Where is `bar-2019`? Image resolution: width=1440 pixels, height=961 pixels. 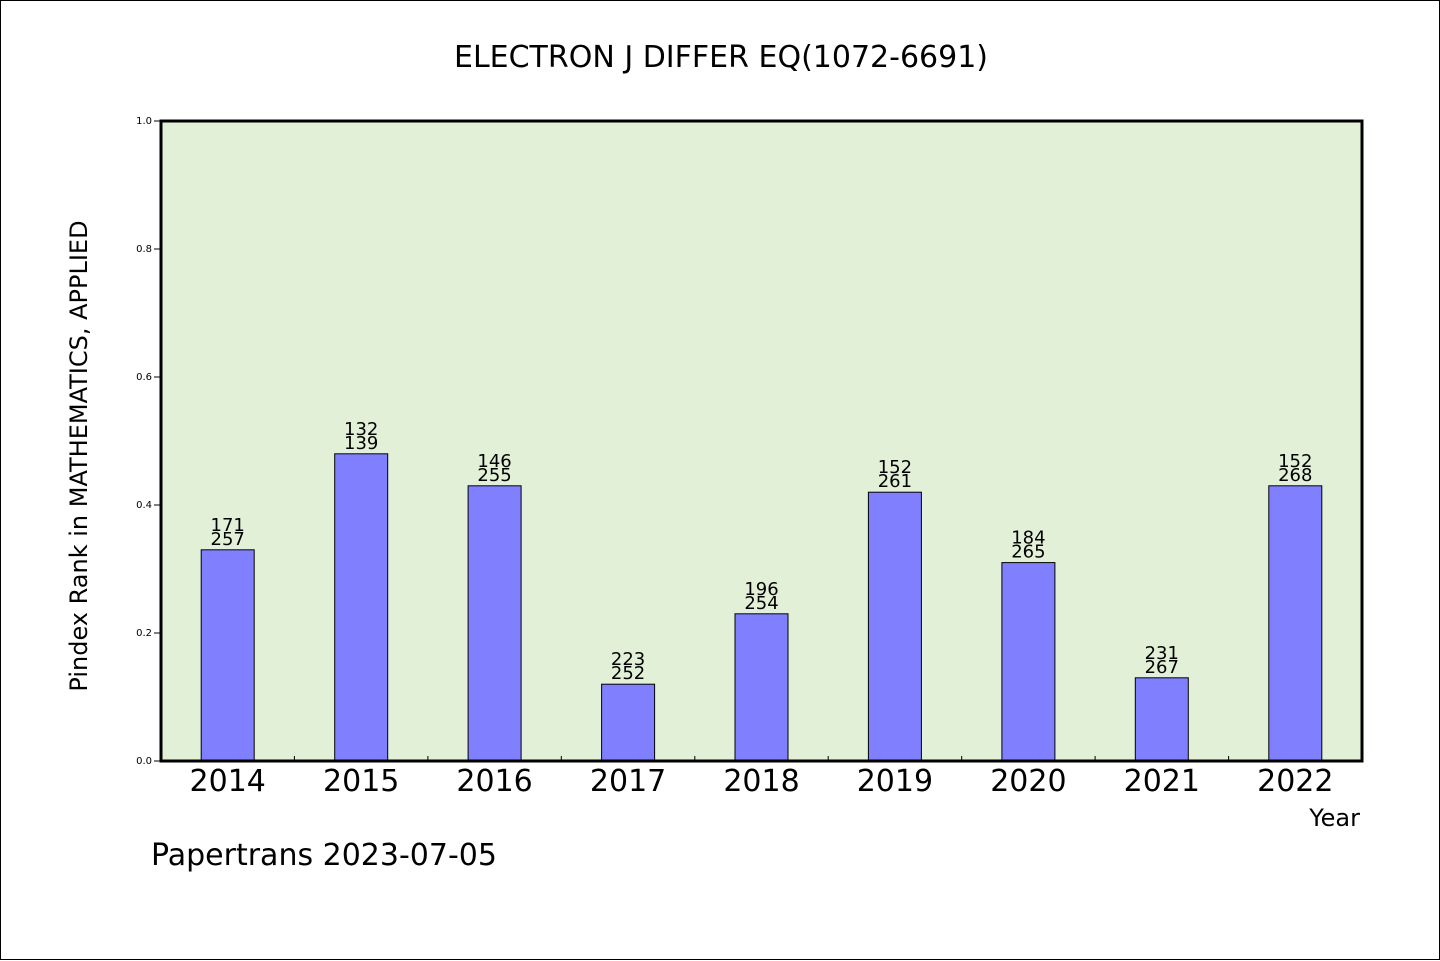 bar-2019 is located at coordinates (894, 626).